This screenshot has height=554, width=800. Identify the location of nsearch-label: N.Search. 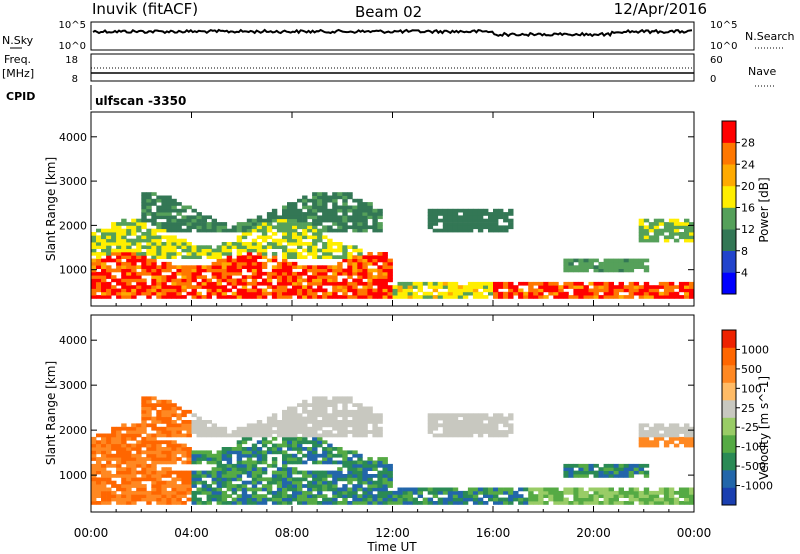
(770, 36).